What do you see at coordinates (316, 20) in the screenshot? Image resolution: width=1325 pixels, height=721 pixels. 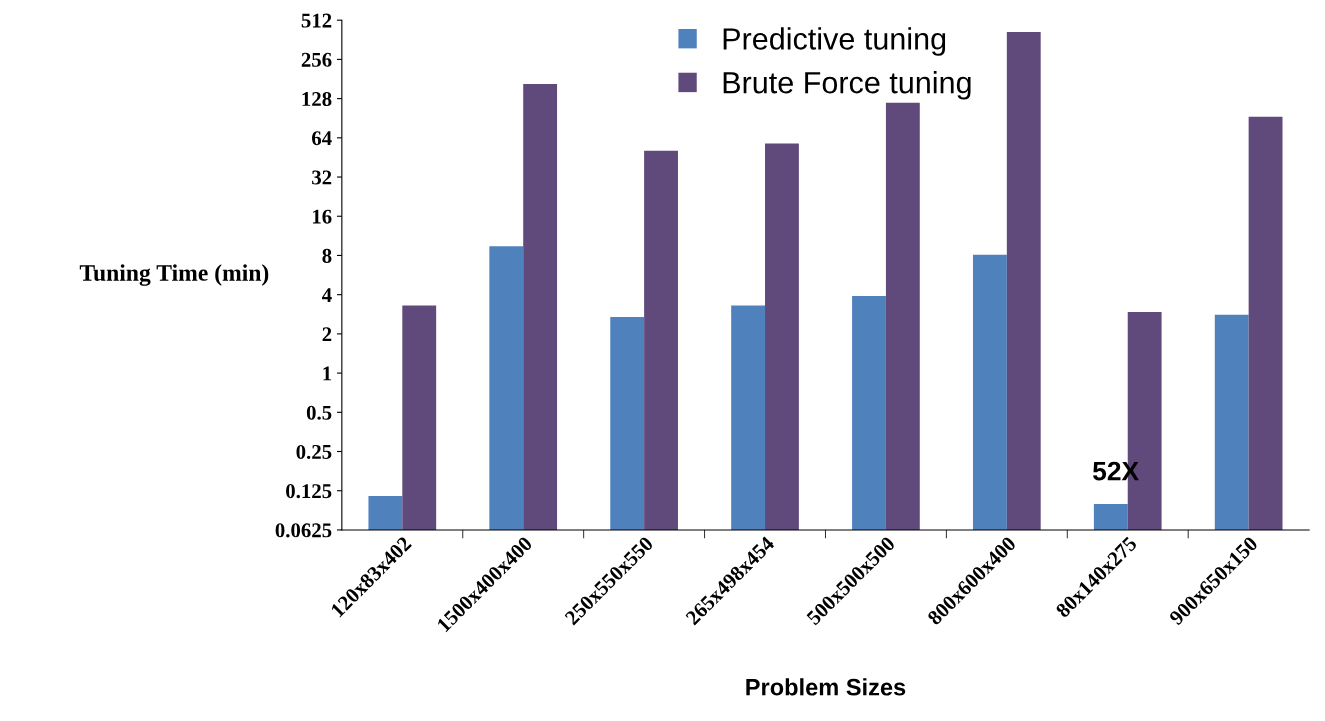 I see `y-tick-label: 512` at bounding box center [316, 20].